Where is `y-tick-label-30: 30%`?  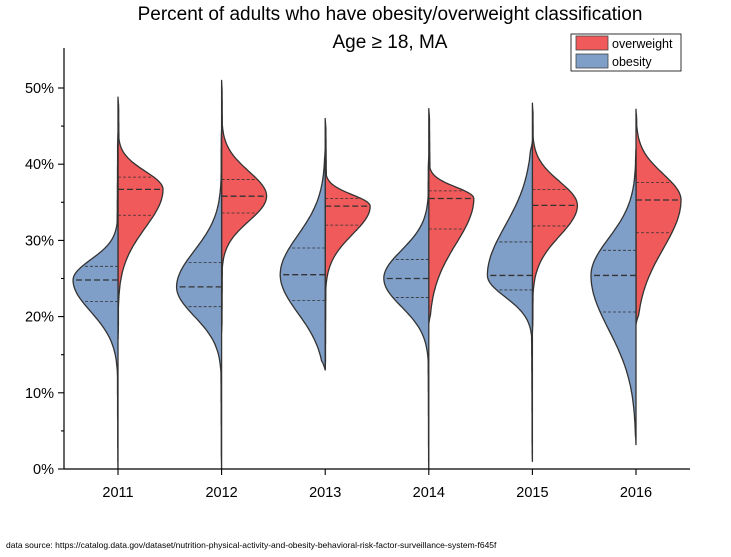
y-tick-label-30: 30% is located at coordinates (39, 241).